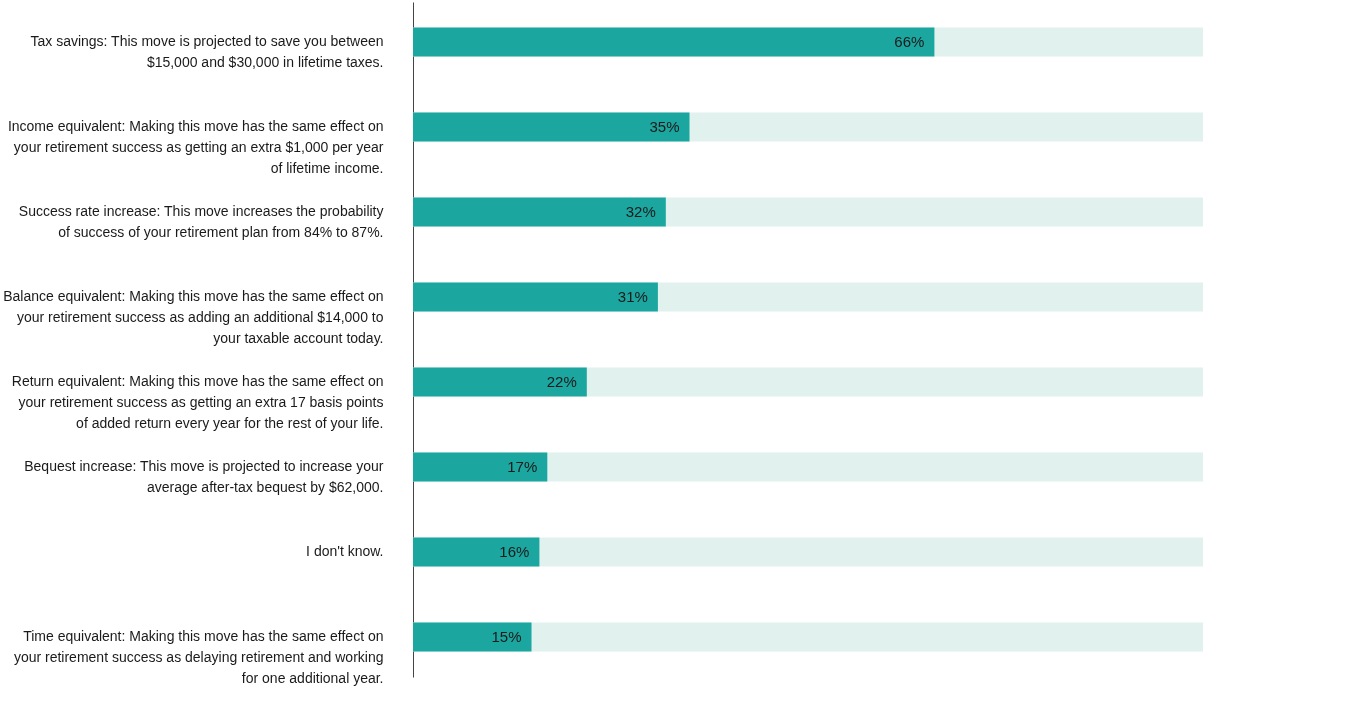 The image size is (1347, 704). Describe the element at coordinates (561, 382) in the screenshot. I see `data-label: 22%` at that location.